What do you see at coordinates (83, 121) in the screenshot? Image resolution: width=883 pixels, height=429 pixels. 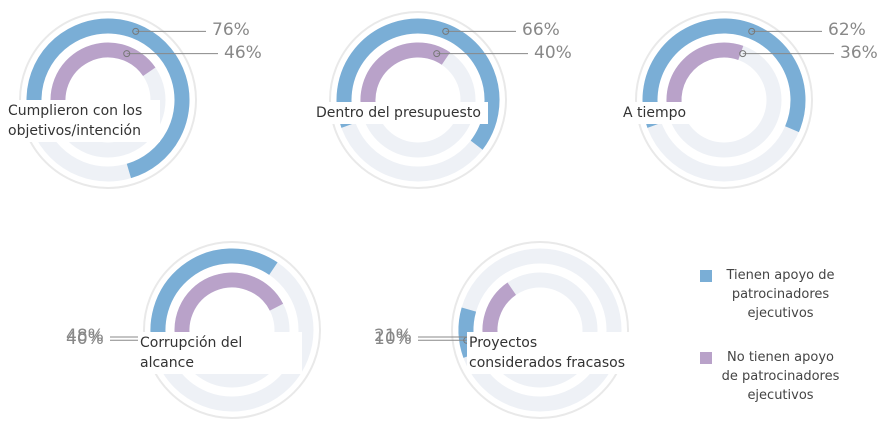 I see `category-label: Cumplieron con los objetivos/intención` at bounding box center [83, 121].